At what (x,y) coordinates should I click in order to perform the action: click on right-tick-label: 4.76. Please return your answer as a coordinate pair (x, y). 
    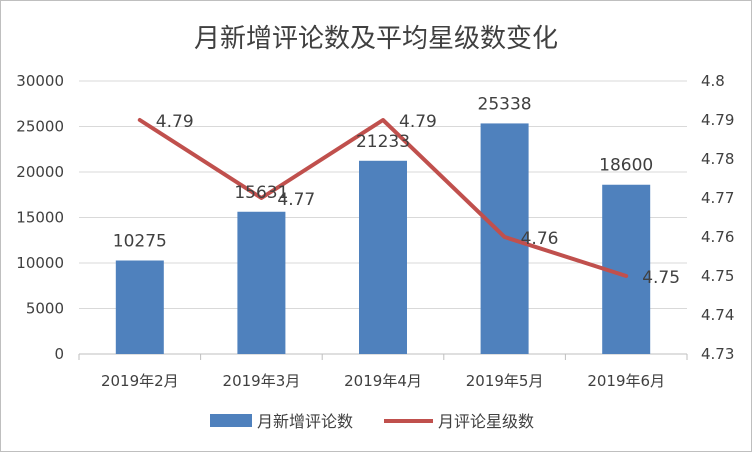
    Looking at the image, I should click on (717, 237).